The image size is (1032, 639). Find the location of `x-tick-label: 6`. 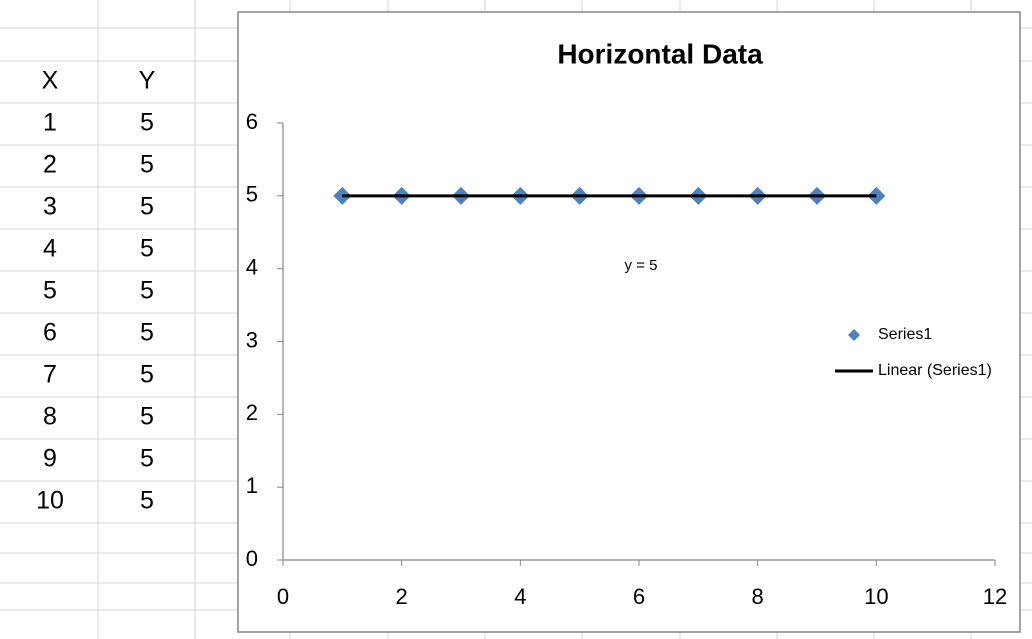

x-tick-label: 6 is located at coordinates (639, 596).